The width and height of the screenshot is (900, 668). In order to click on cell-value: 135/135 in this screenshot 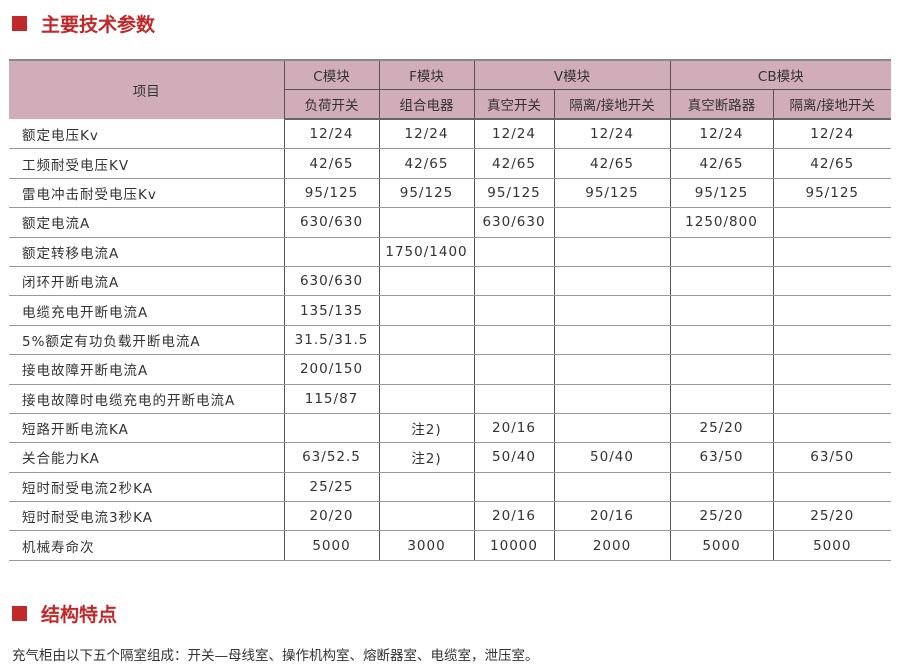, I will do `click(332, 310)`.